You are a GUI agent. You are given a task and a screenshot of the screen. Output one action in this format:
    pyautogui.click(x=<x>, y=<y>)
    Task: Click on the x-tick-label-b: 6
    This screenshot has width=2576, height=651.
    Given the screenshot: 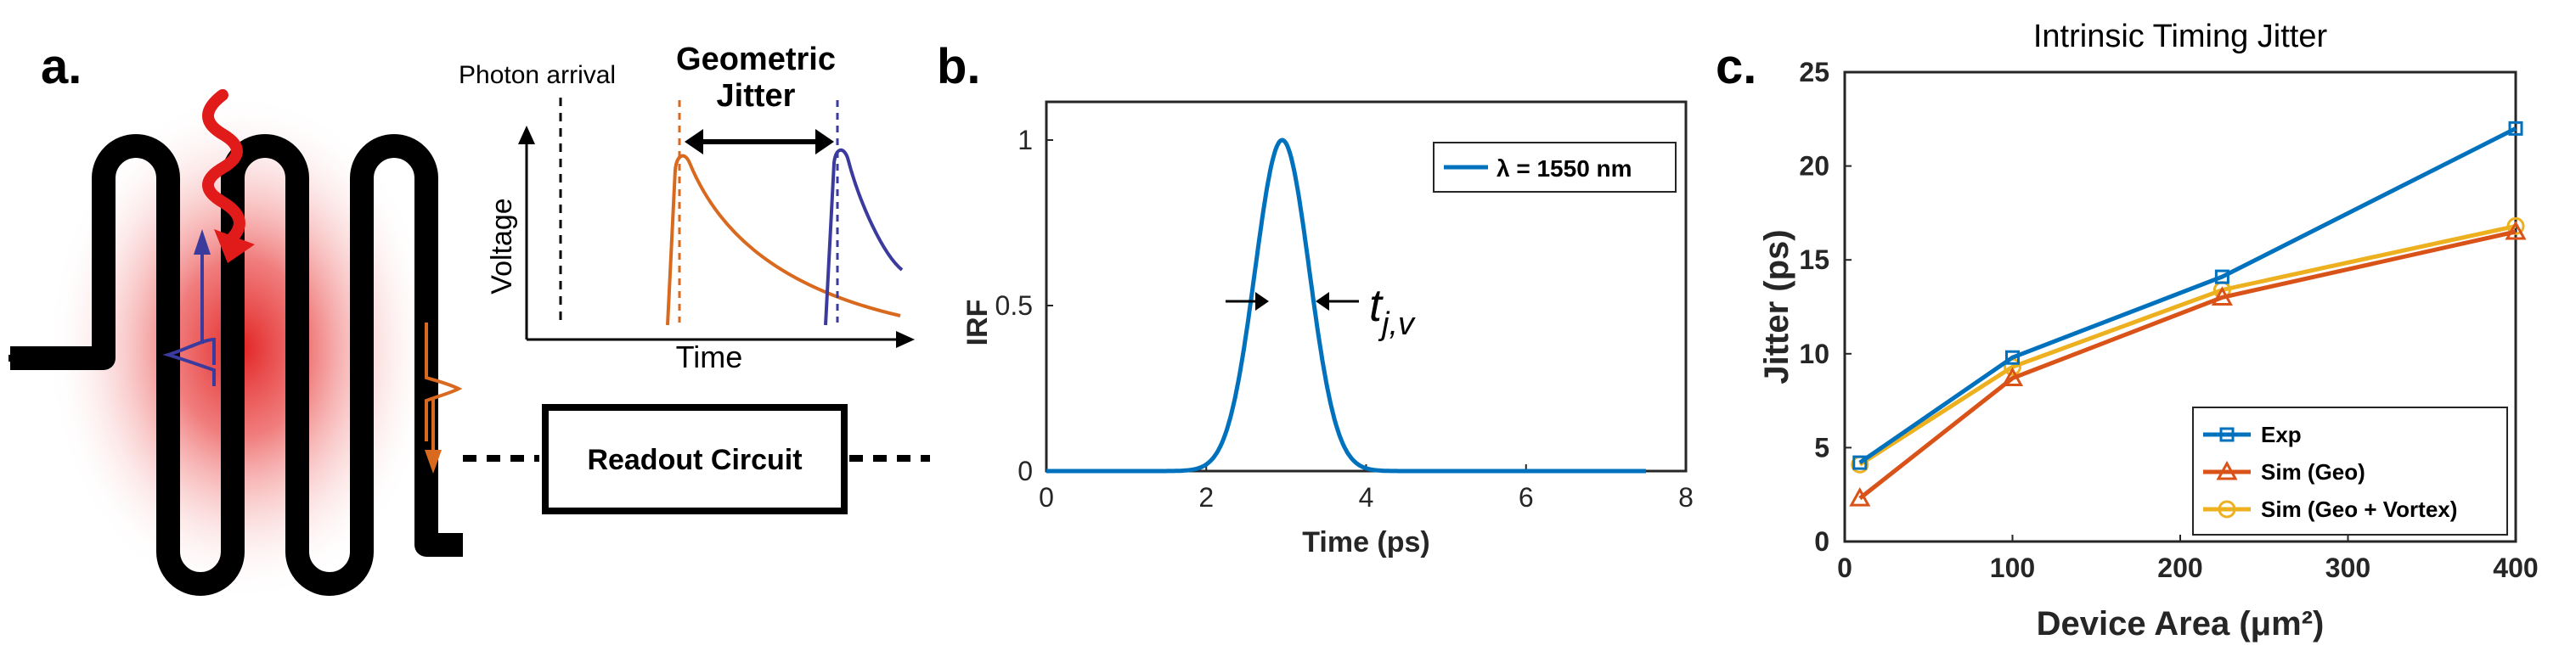 What is the action you would take?
    pyautogui.click(x=1526, y=497)
    